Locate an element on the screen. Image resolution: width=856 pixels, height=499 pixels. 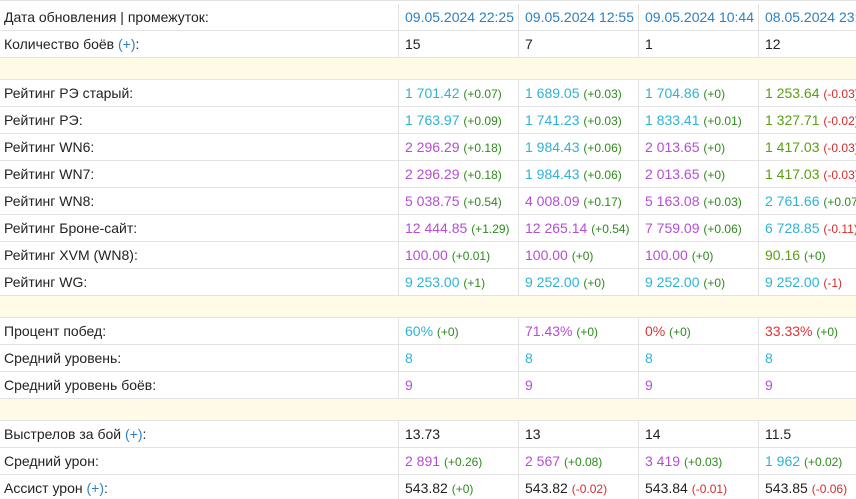
value-cell: 543.85 (-0.06) is located at coordinates (807, 487).